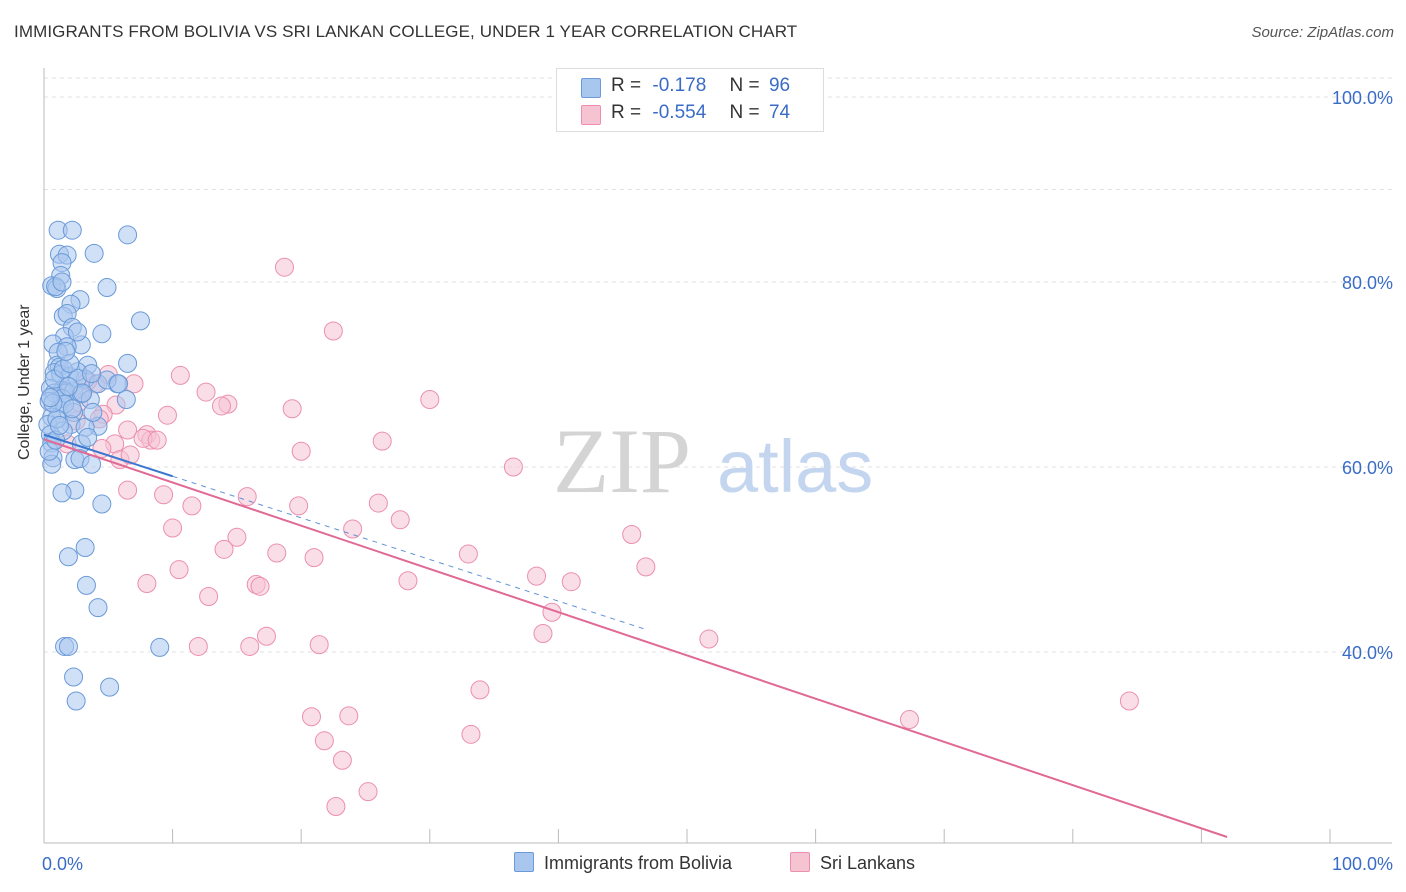  I want to click on y-axis-label: College, Under 1 year, so click(24, 382).